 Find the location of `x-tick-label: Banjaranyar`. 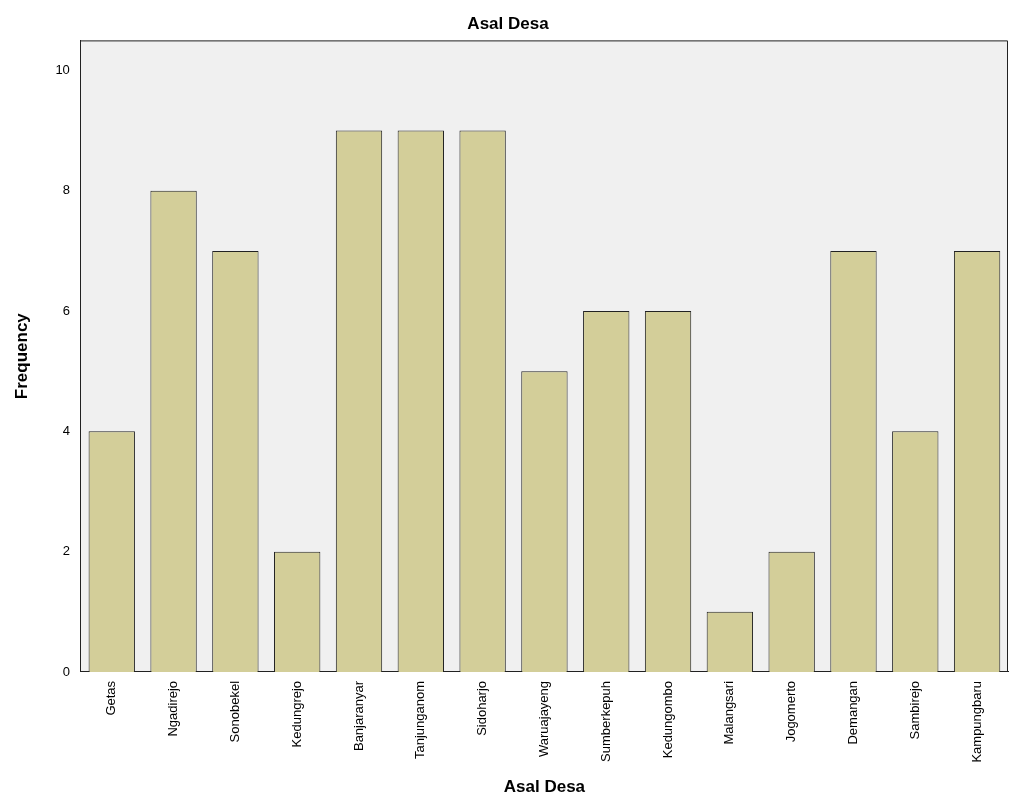

x-tick-label: Banjaranyar is located at coordinates (358, 716).